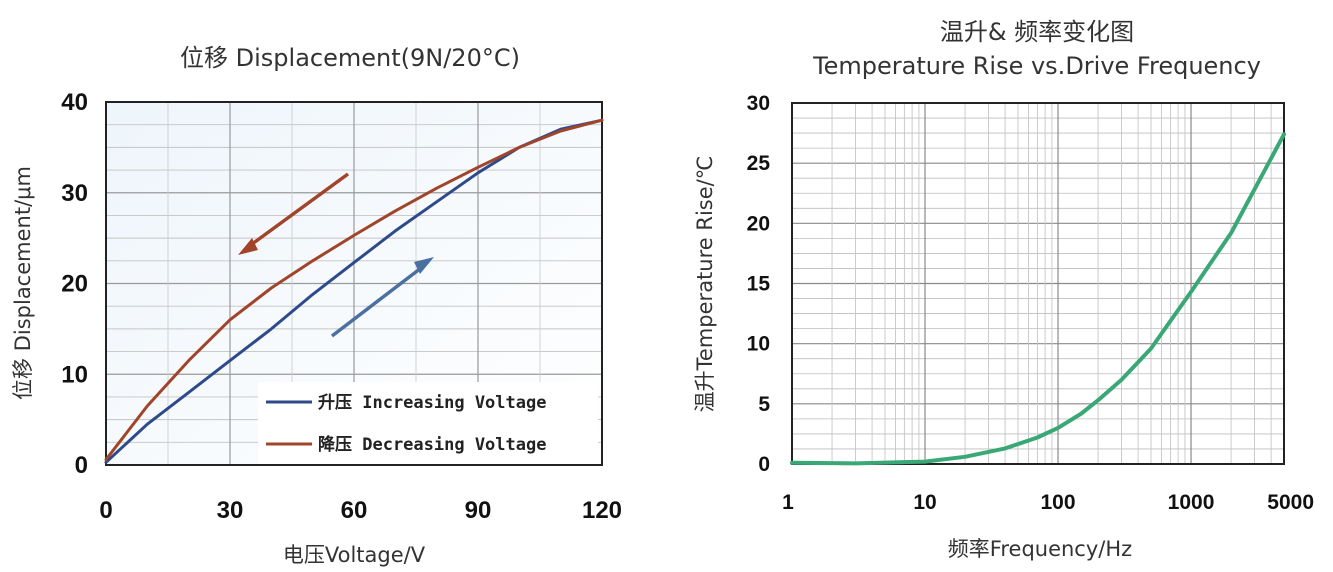 The height and width of the screenshot is (572, 1333). I want to click on x-tick-labels: 1 10 100 1000 5000, so click(1048, 502).